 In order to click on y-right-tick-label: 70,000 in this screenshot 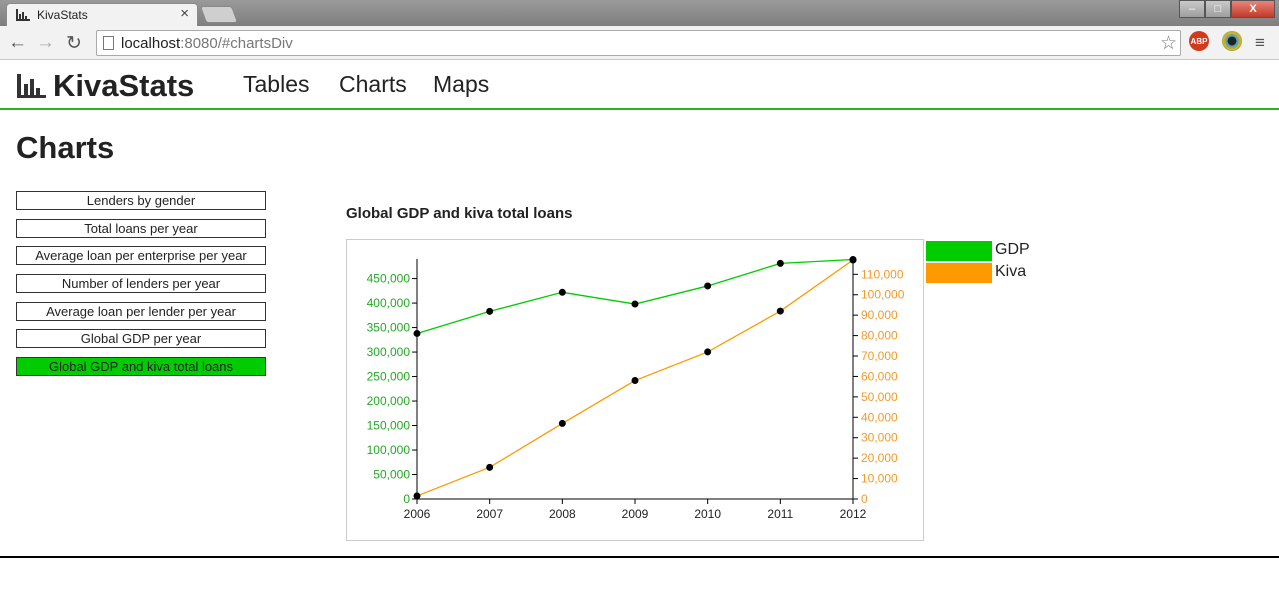, I will do `click(879, 356)`.